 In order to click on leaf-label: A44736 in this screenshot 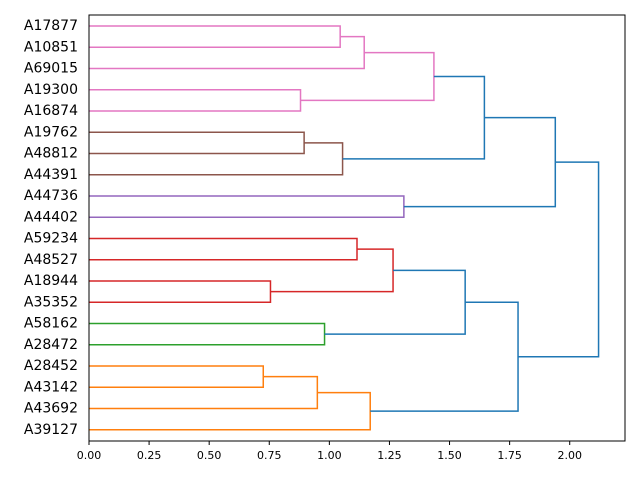, I will do `click(51, 196)`.